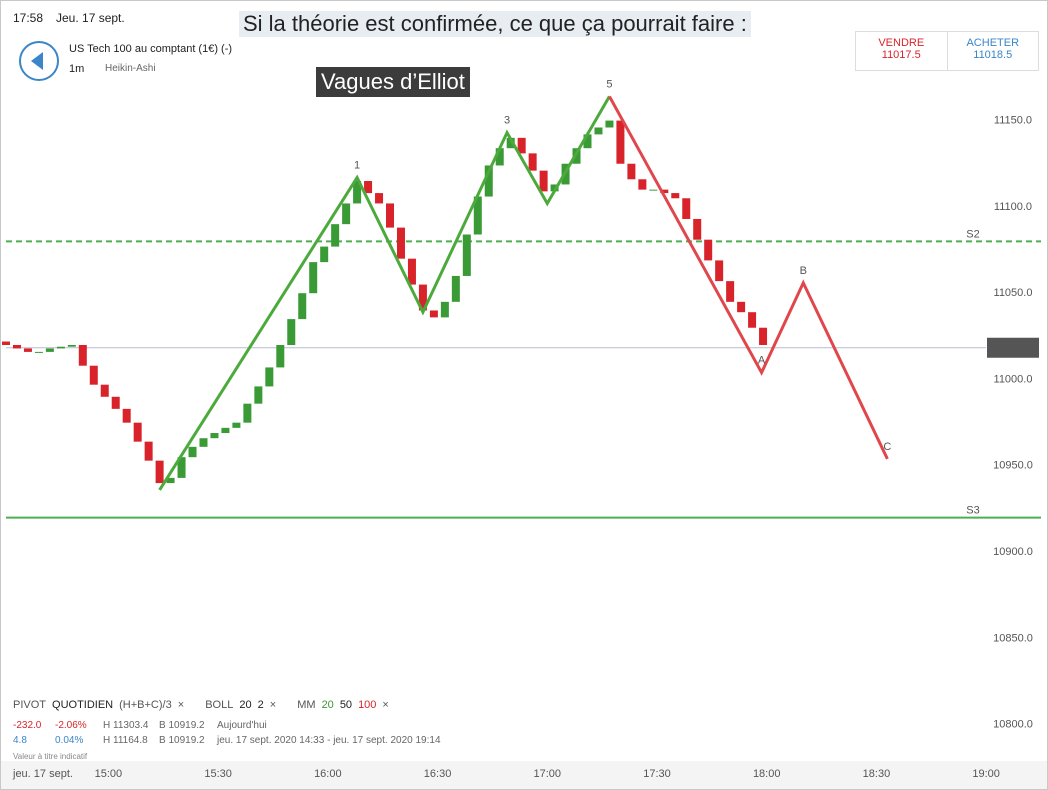  I want to click on sell-button: VENDRE 11017.5, so click(902, 51).